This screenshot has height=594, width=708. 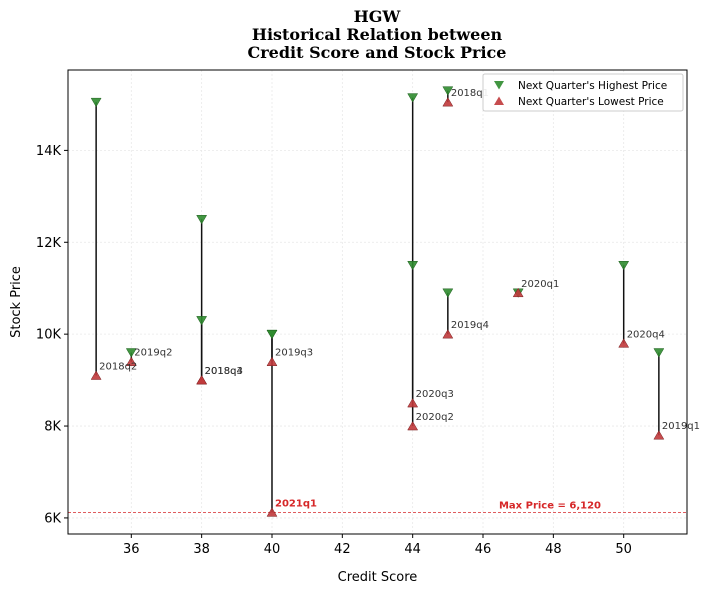 What do you see at coordinates (435, 394) in the screenshot?
I see `point-label: 2020q3` at bounding box center [435, 394].